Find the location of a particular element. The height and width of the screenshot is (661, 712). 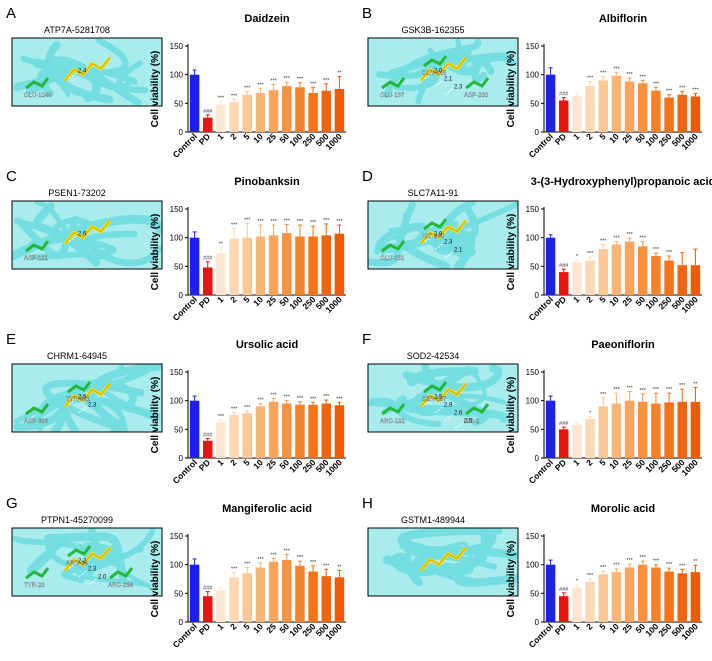

residue-label: GLU-1048 is located at coordinates (38, 96).